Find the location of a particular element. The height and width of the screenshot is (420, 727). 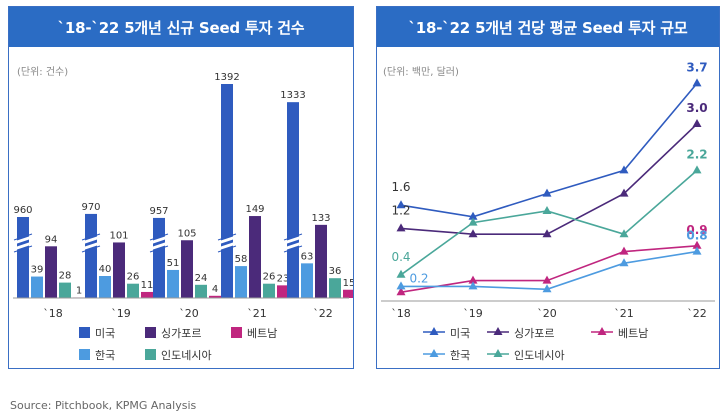

end-label-indonesia: 2.2 is located at coordinates (696, 154).